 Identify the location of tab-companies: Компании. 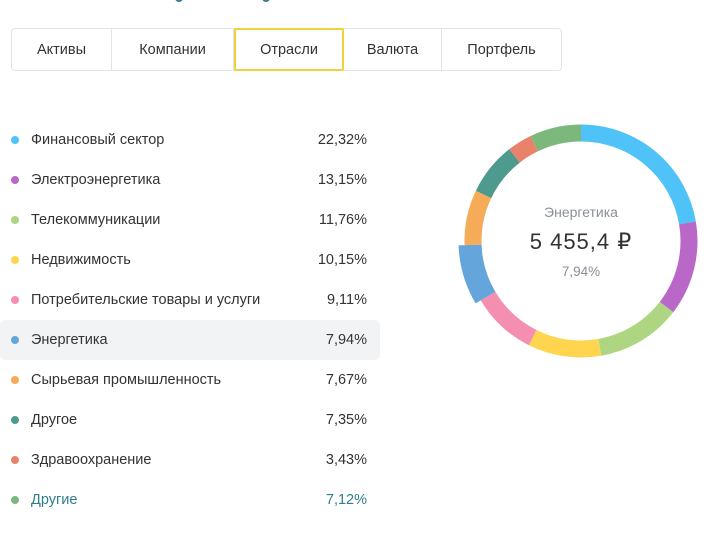
(173, 49).